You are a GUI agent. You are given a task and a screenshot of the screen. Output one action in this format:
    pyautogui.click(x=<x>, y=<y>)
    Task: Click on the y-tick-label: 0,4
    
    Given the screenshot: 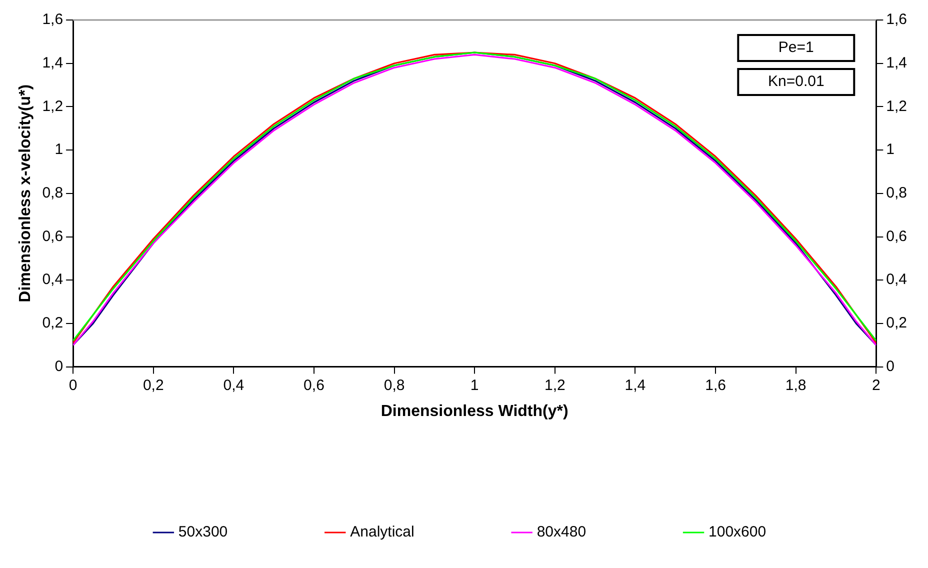 What is the action you would take?
    pyautogui.click(x=53, y=279)
    